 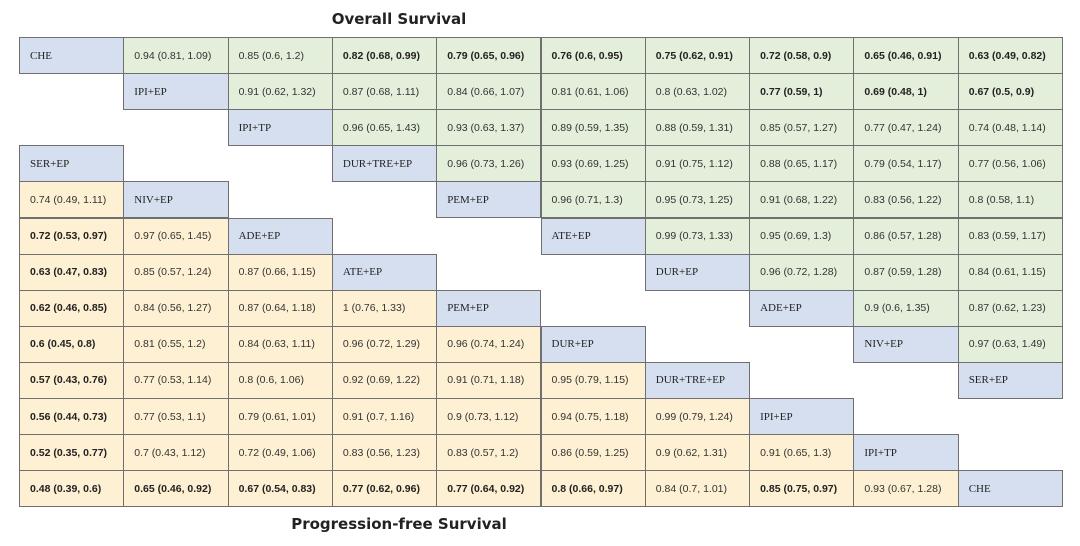 What do you see at coordinates (906, 308) in the screenshot?
I see `os-value-cell: 0.9 (0.6, 1.35)` at bounding box center [906, 308].